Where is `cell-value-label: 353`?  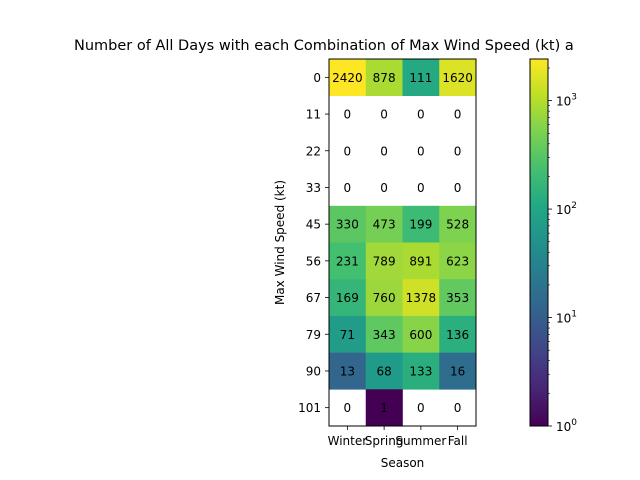
cell-value-label: 353 is located at coordinates (457, 298).